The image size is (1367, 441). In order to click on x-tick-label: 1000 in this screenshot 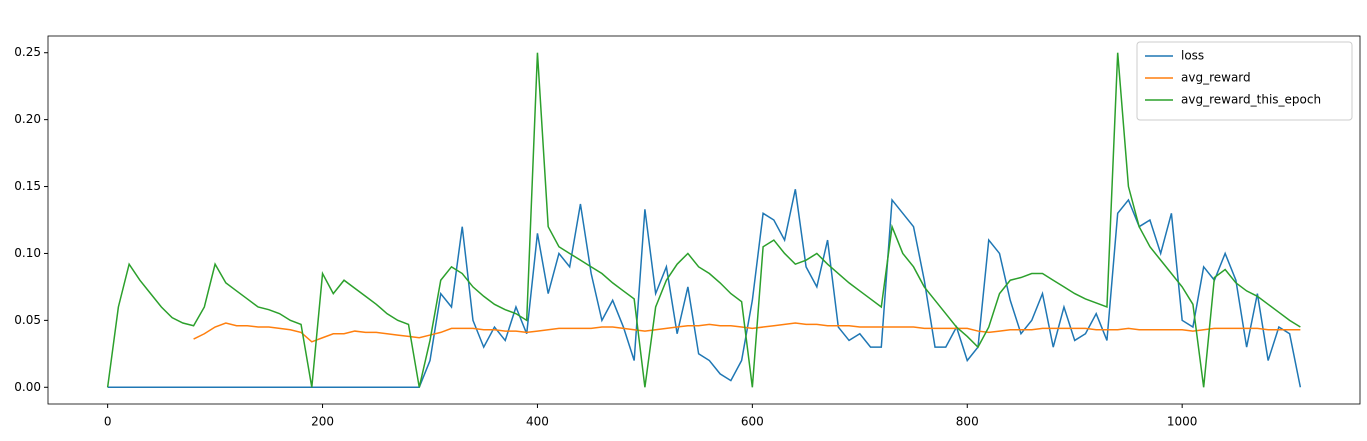, I will do `click(1182, 422)`.